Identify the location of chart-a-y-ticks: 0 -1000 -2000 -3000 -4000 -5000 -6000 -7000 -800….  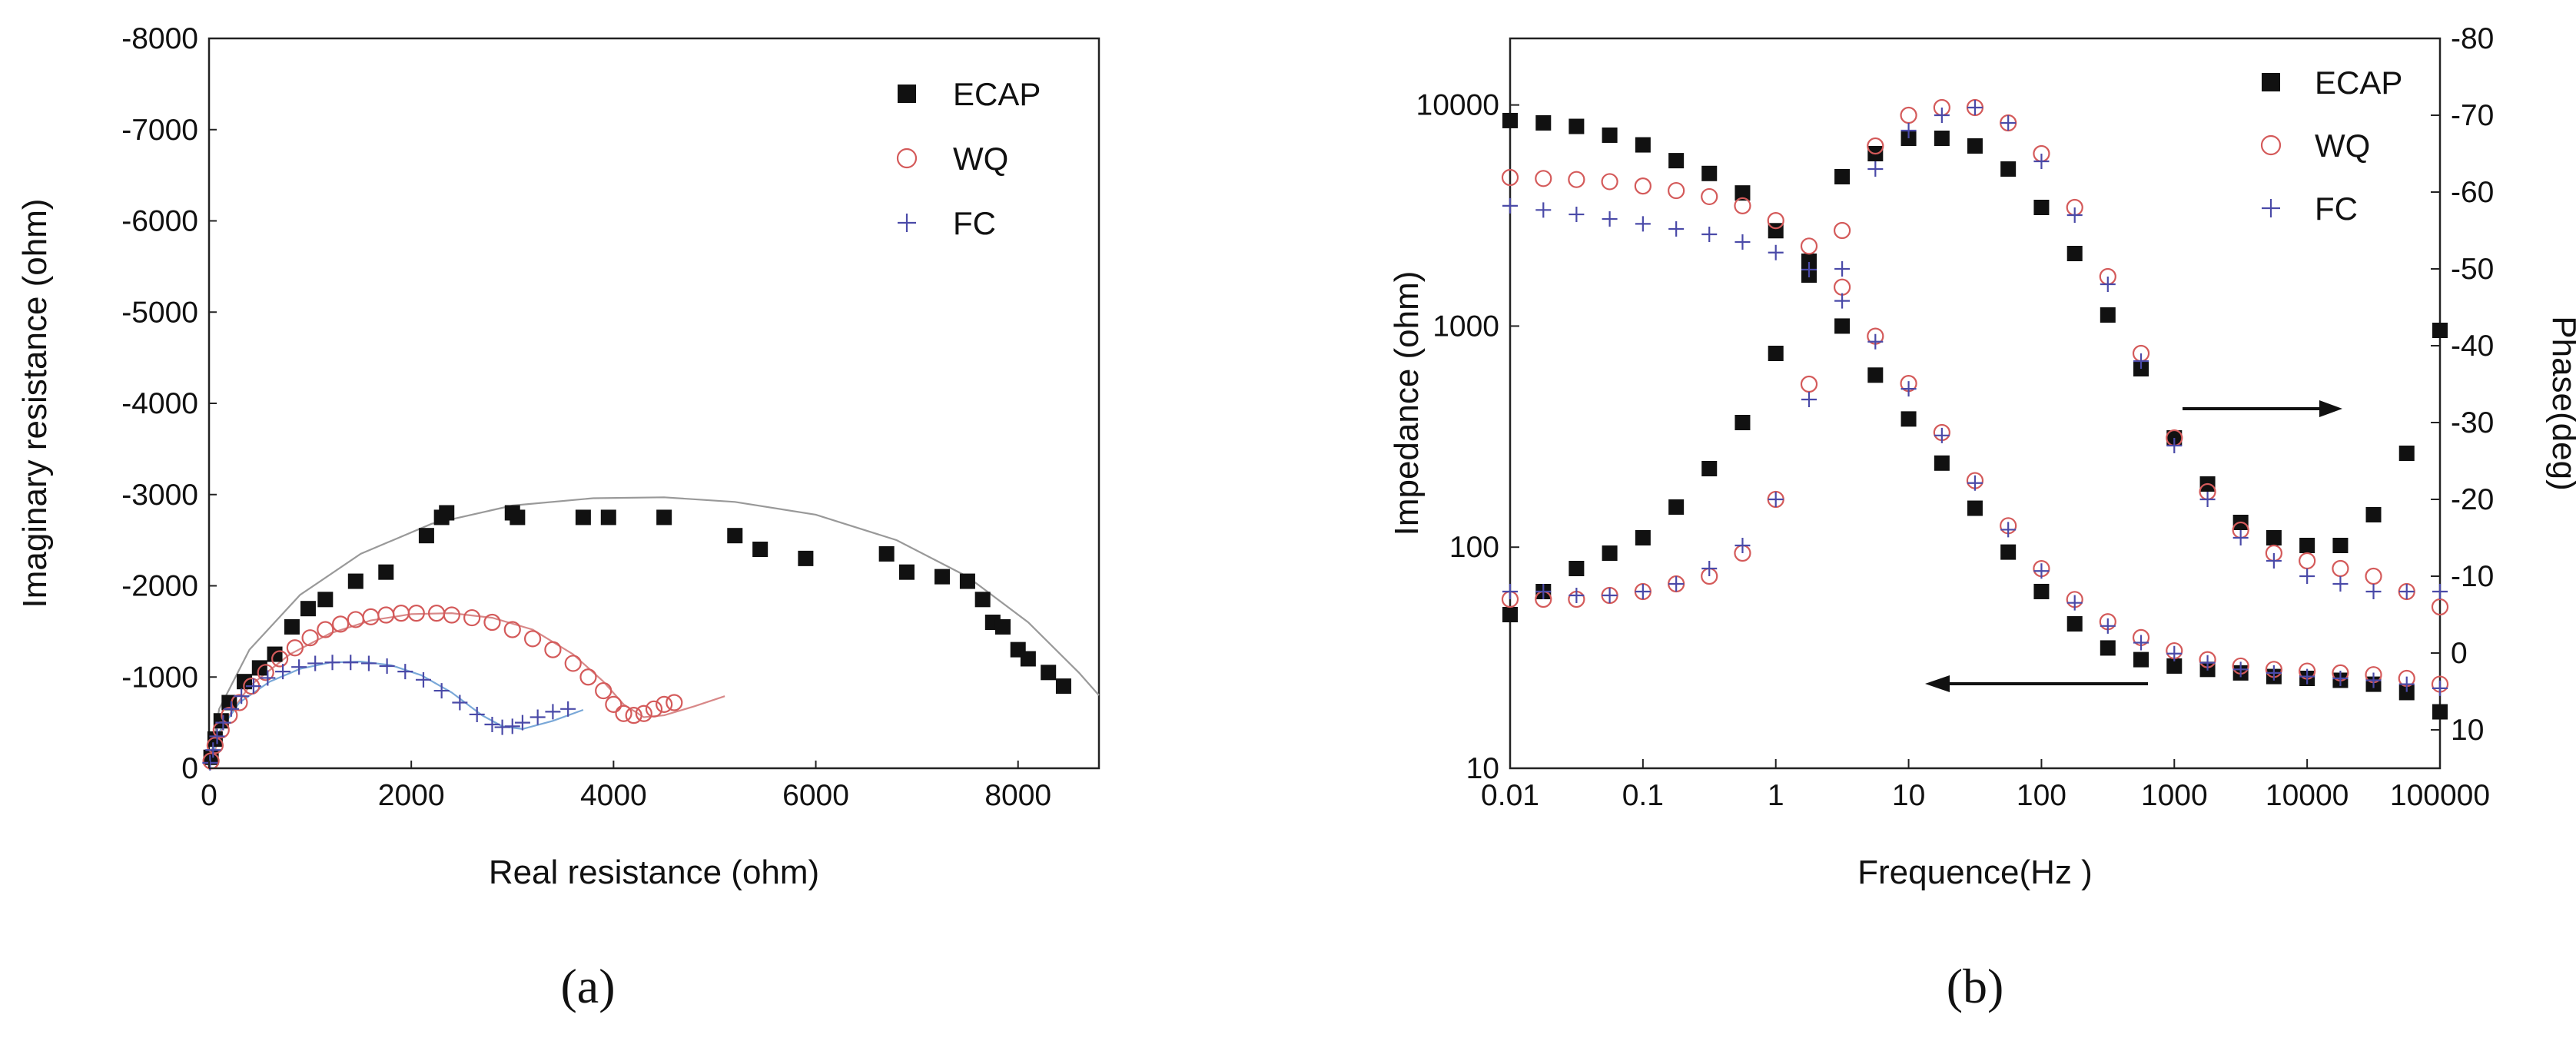
(169, 404).